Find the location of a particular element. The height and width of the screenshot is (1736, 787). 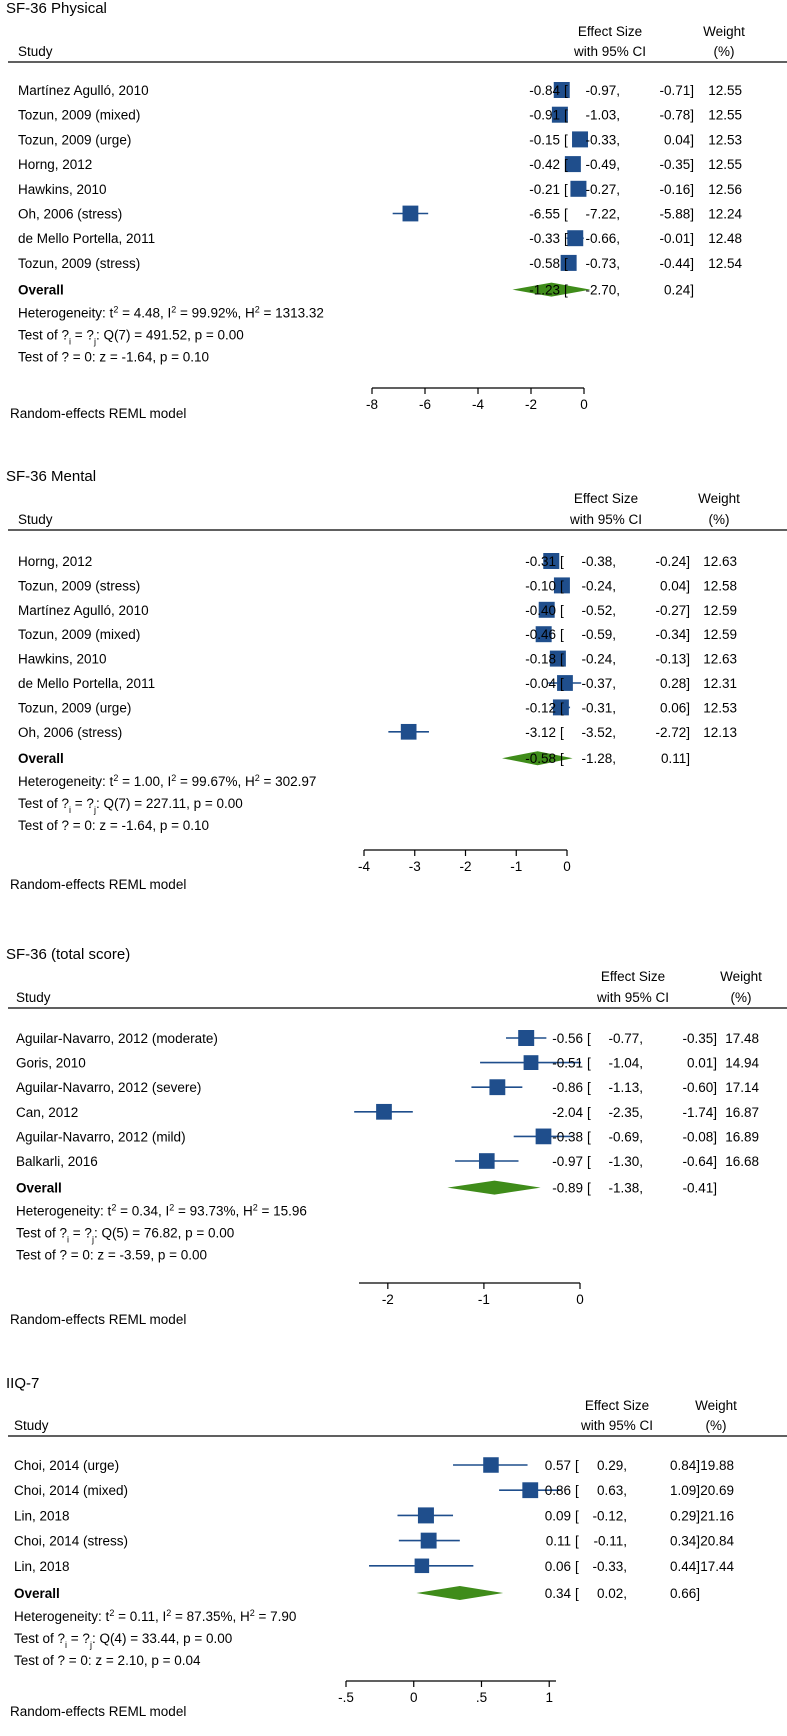

ci-lower-value: -0.52, is located at coordinates (598, 610).